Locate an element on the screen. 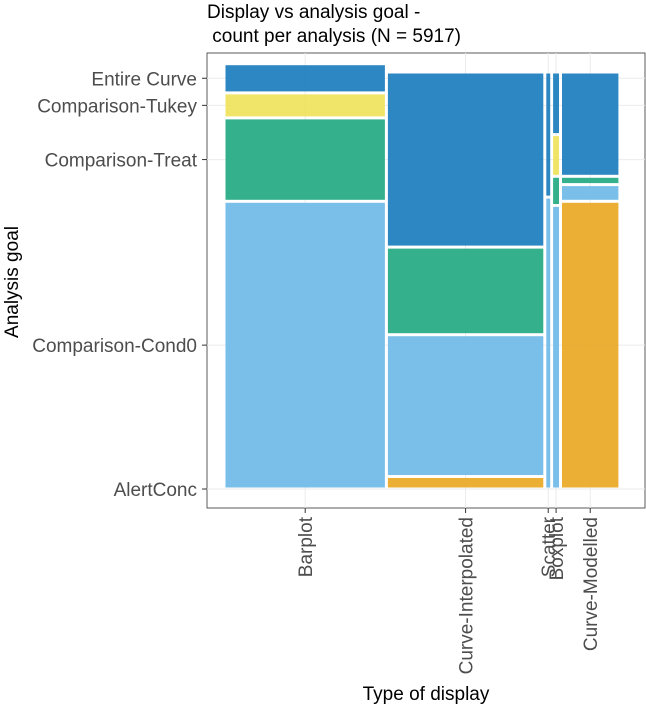 Image resolution: width=646 pixels, height=707 pixels. chart-title-line-2: count per analysis (N = 5917) is located at coordinates (334, 36).